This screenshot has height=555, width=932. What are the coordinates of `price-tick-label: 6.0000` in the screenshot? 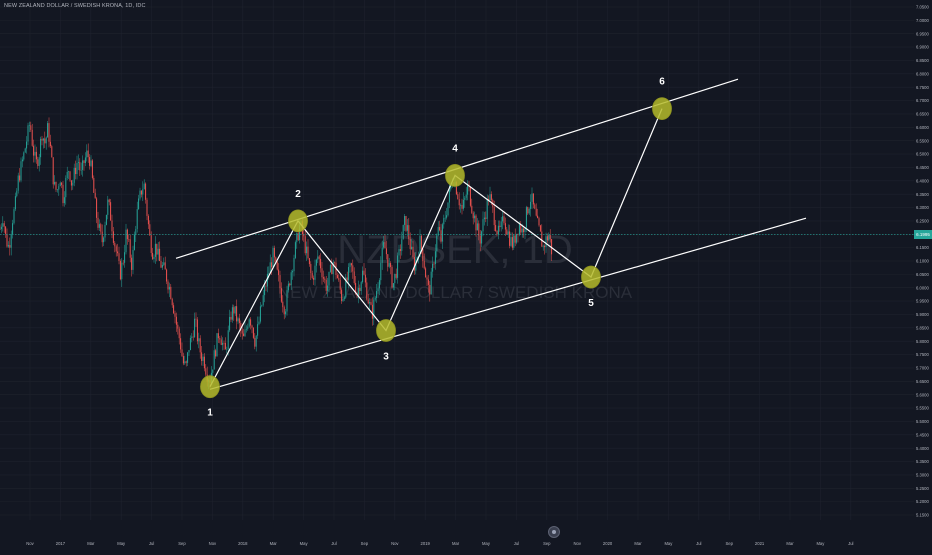 It's located at (922, 287).